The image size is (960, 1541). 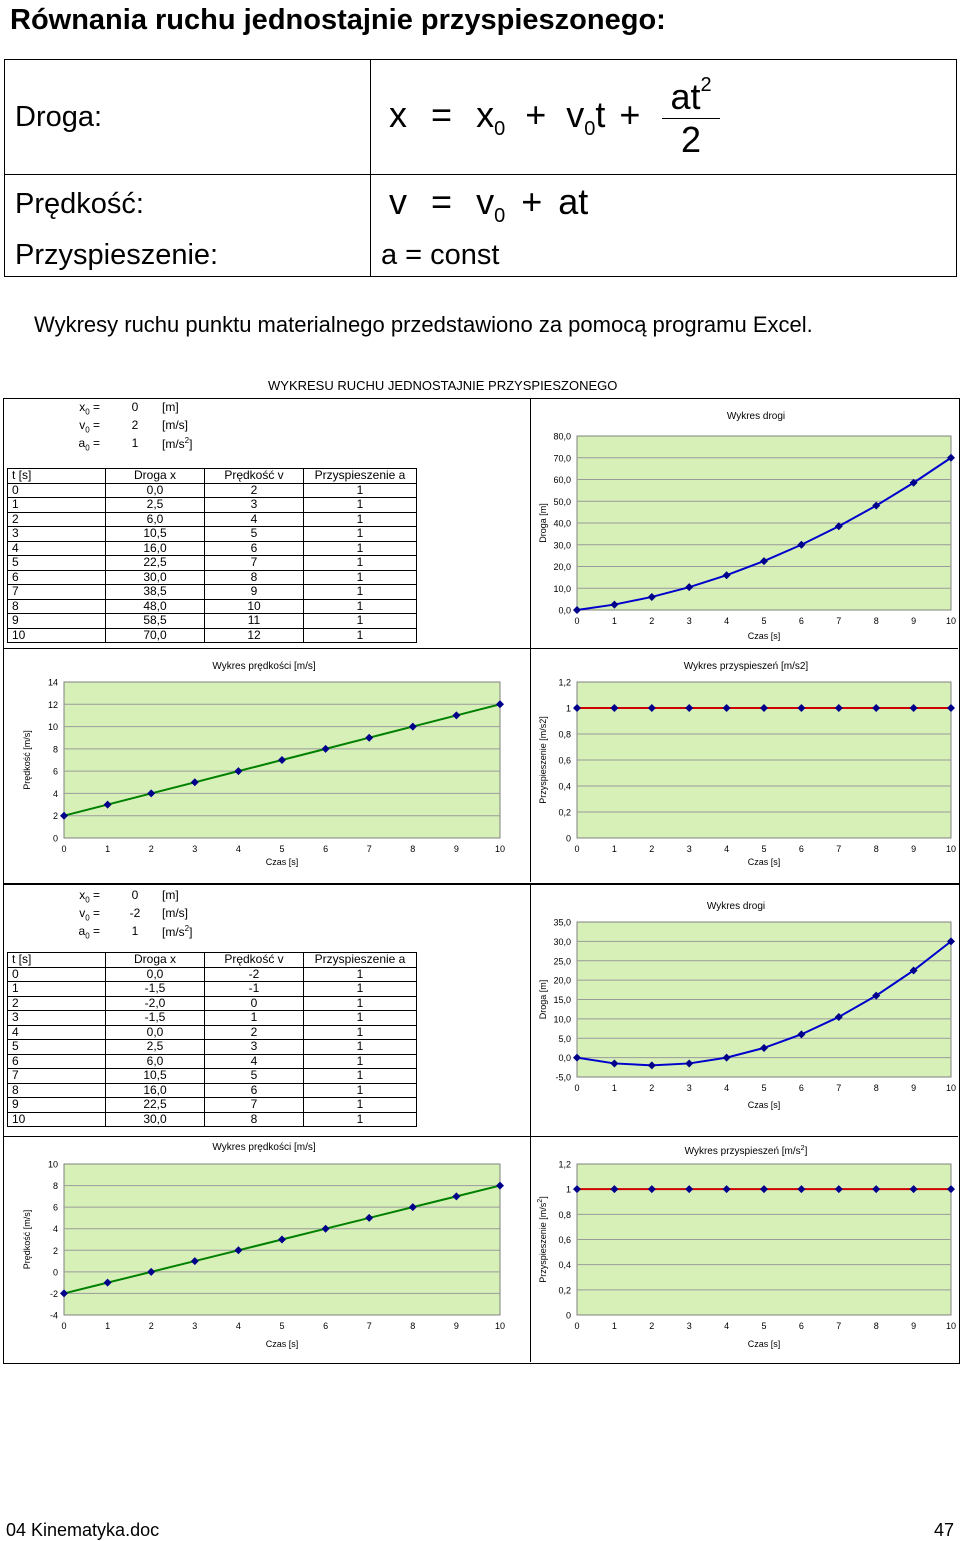 I want to click on table-cell: 48,0, so click(x=155, y=606).